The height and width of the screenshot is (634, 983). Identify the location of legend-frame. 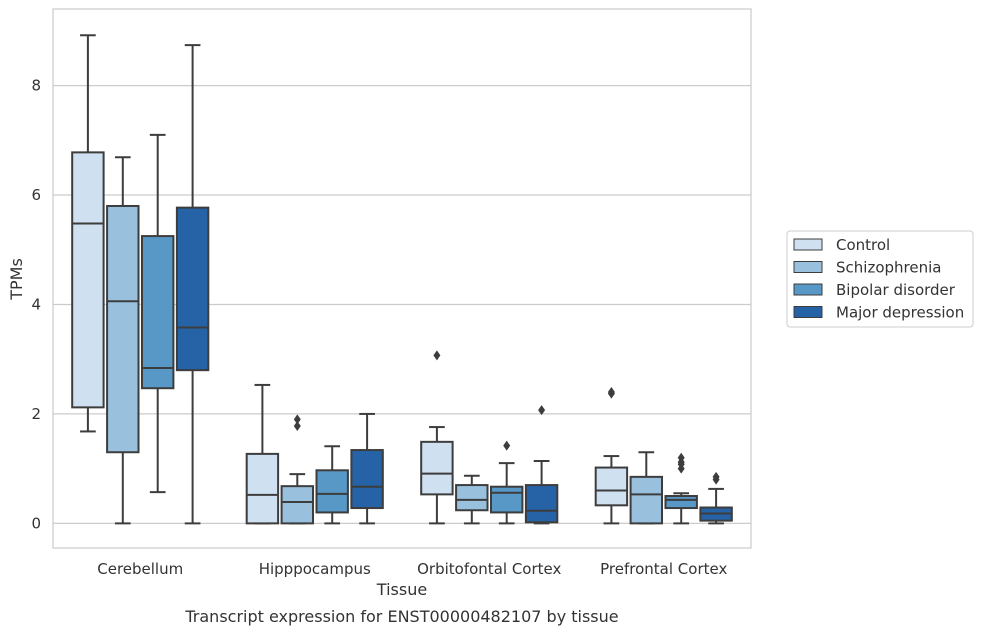
(880, 279).